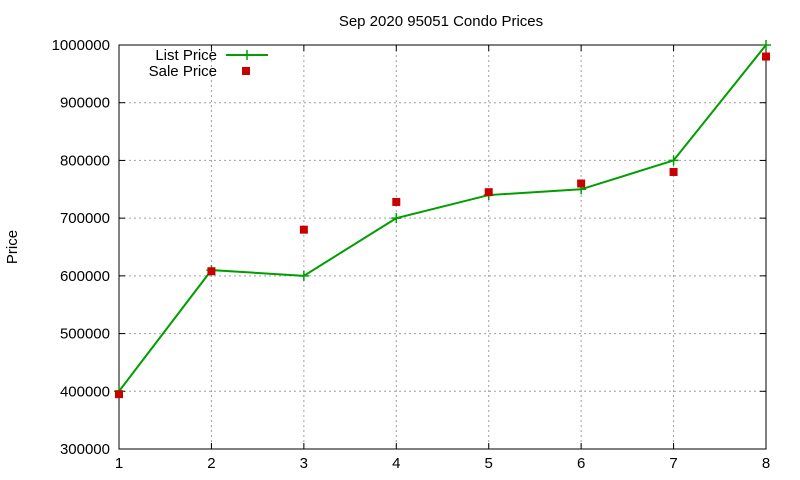 This screenshot has height=480, width=800. I want to click on legend-marker-list-price, so click(247, 55).